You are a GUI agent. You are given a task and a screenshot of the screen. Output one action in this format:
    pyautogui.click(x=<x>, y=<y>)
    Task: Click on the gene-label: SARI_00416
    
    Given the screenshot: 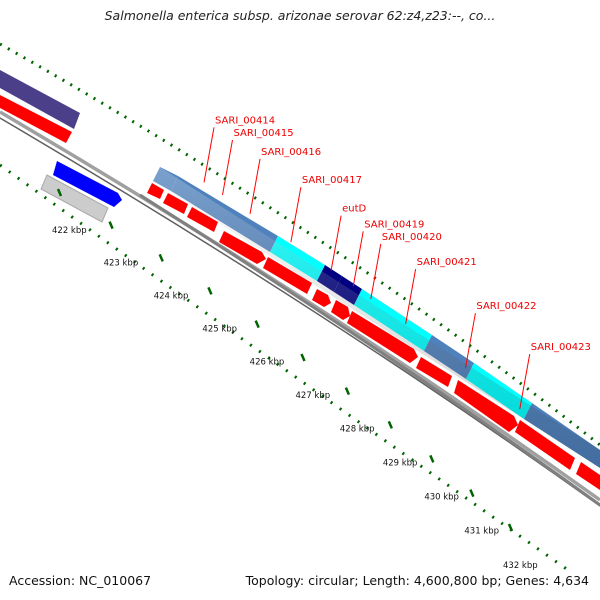 What is the action you would take?
    pyautogui.click(x=291, y=152)
    